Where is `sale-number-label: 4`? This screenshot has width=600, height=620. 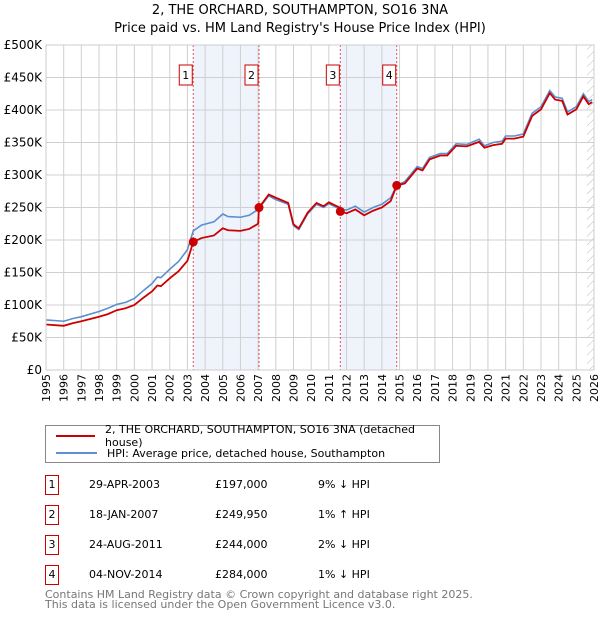
sale-number-label: 4 is located at coordinates (389, 75).